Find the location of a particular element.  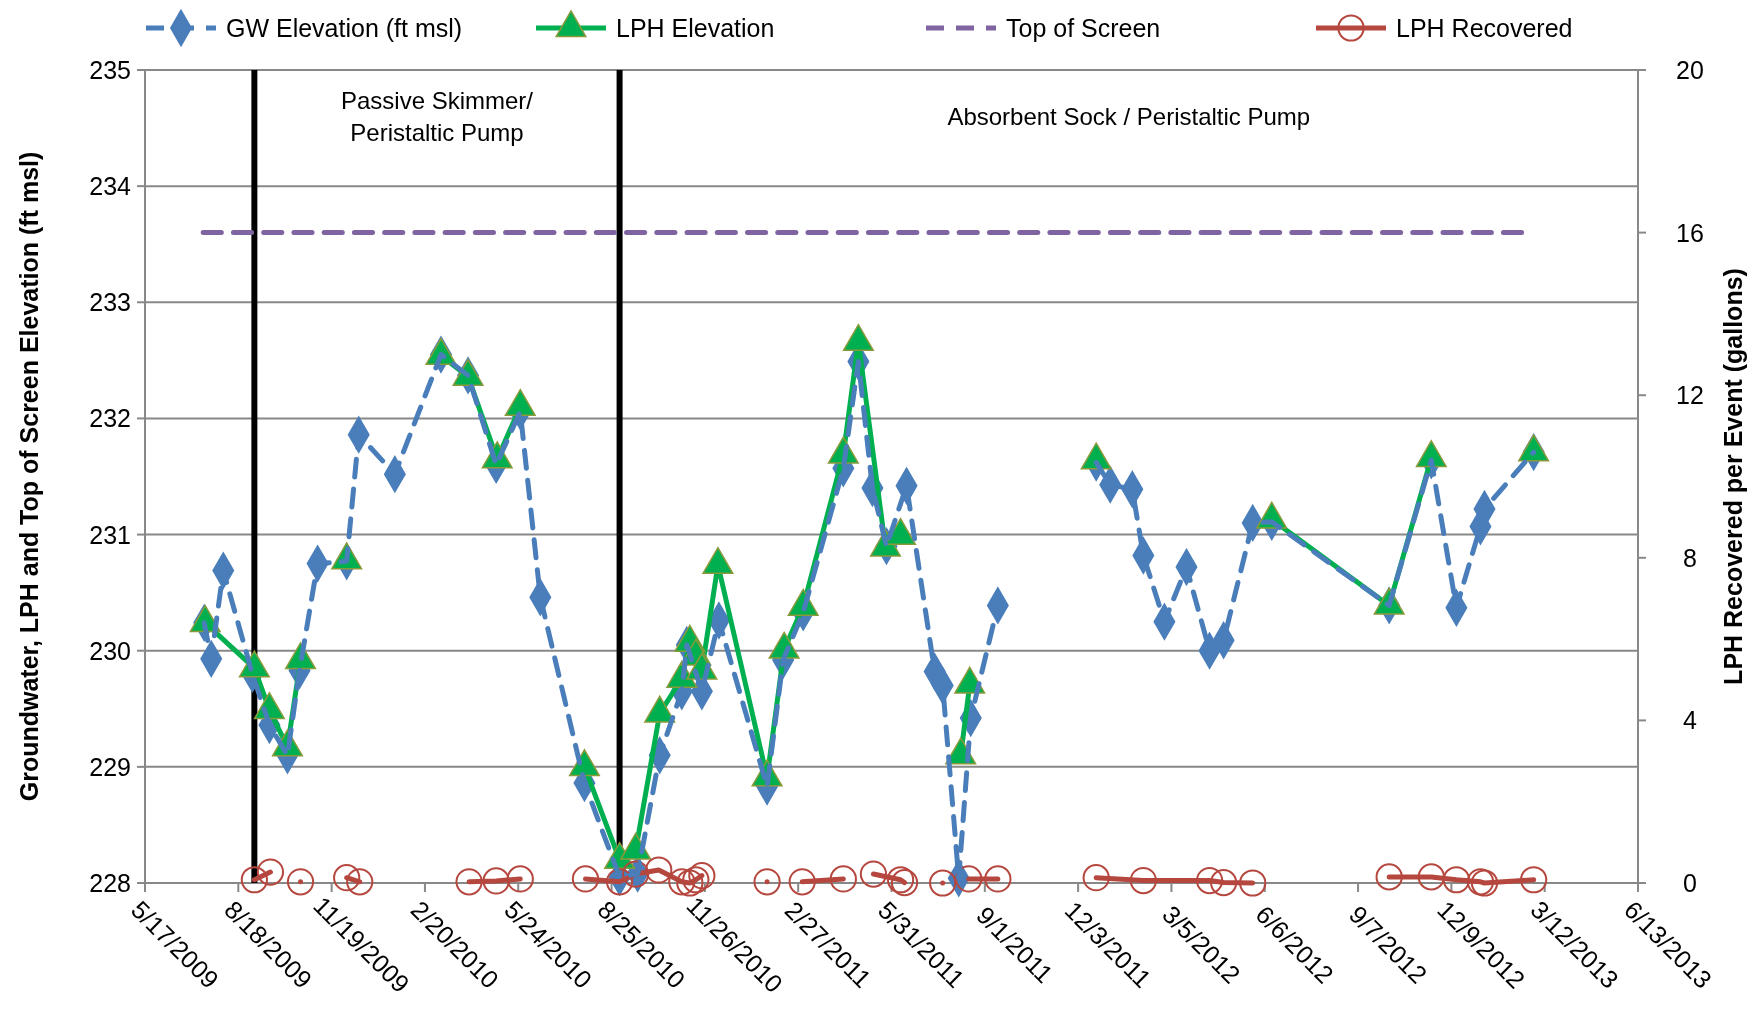

y2-tick-label: 16 is located at coordinates (1690, 232).